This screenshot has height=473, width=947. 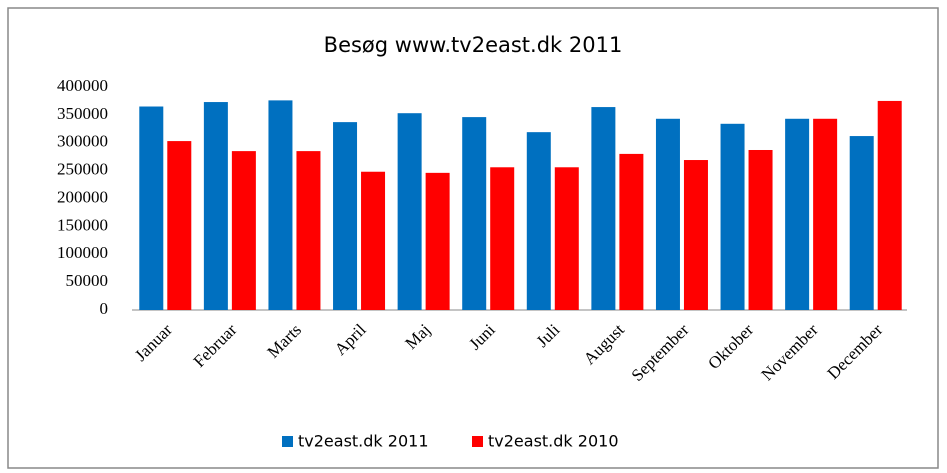 What do you see at coordinates (82, 252) in the screenshot?
I see `y-tick-label: 100000` at bounding box center [82, 252].